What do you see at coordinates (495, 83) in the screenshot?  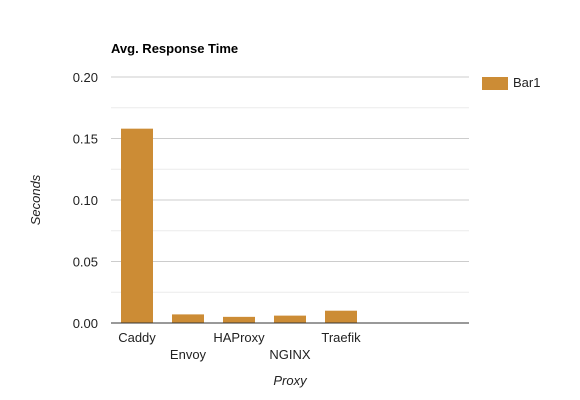 I see `legend-swatch` at bounding box center [495, 83].